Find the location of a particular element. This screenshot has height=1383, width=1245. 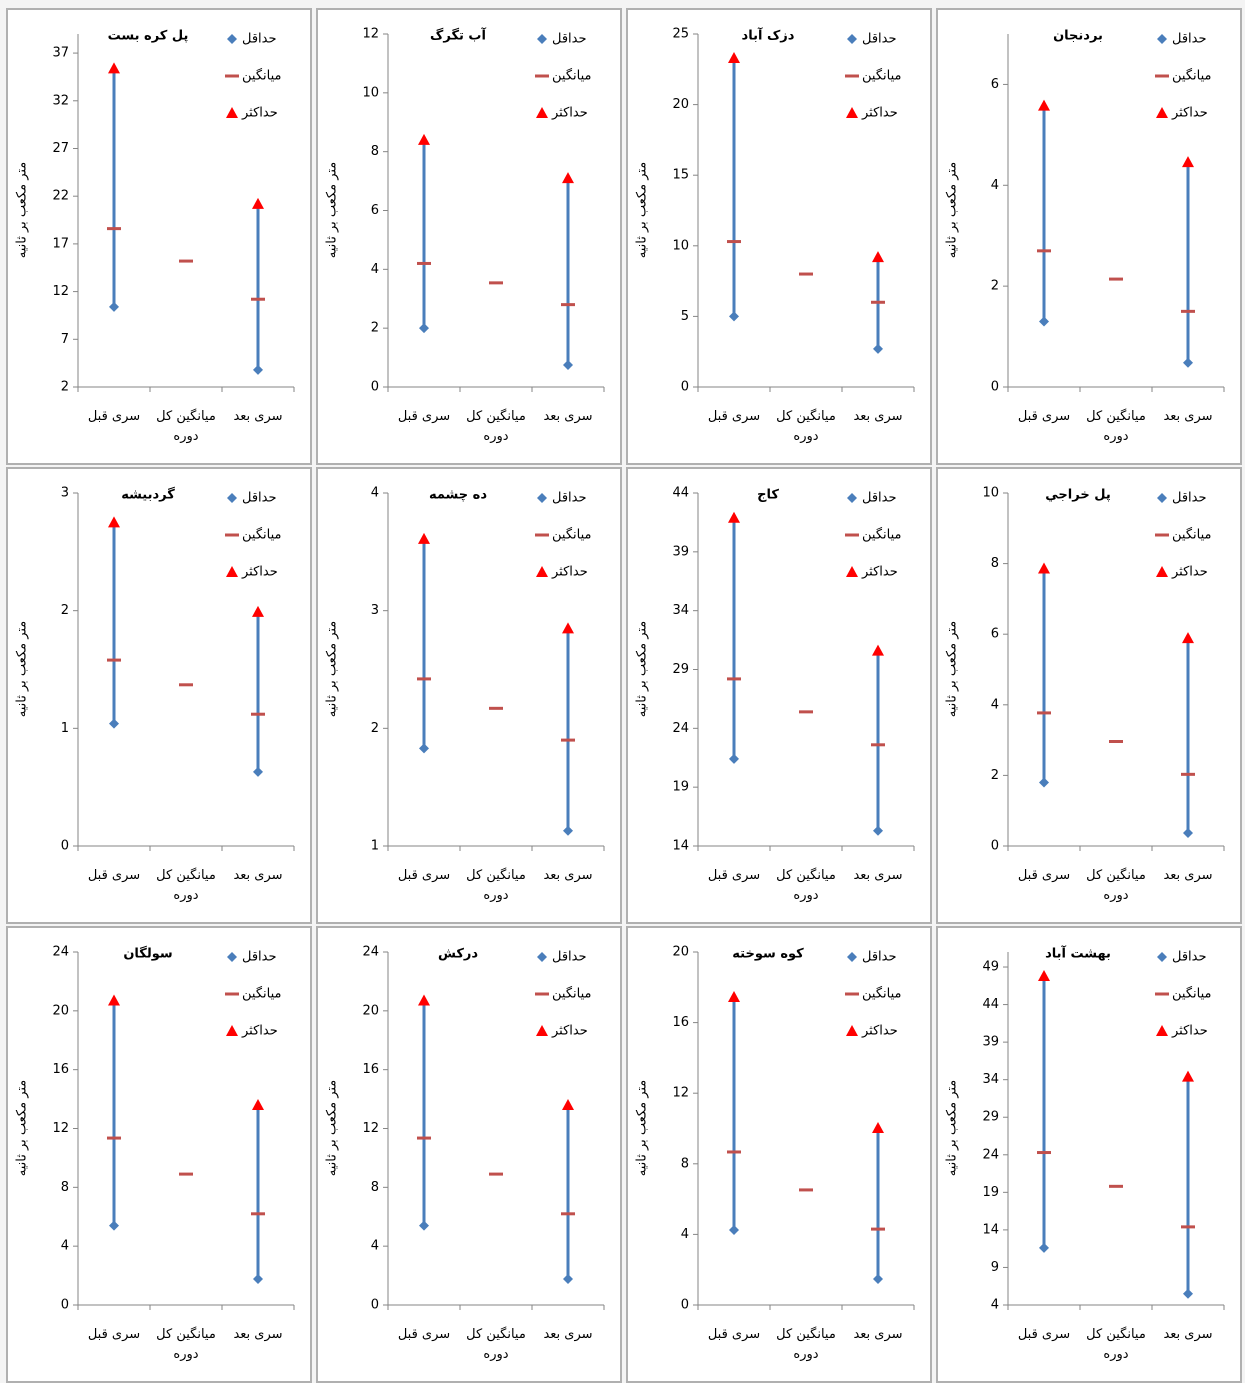

y-tick-label: 16 is located at coordinates (60, 1069).